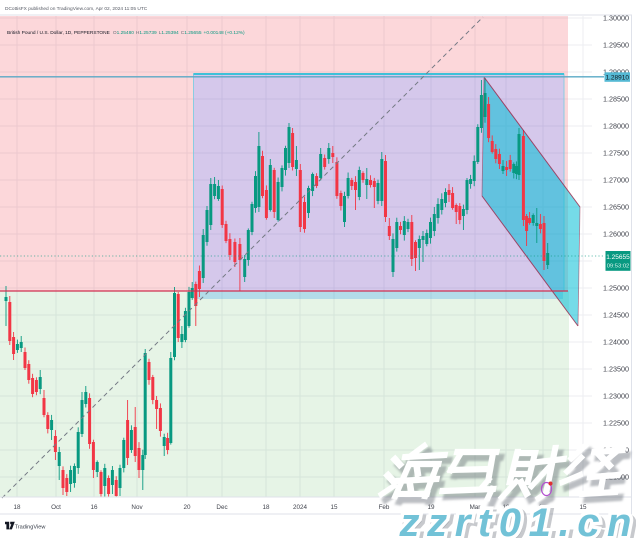 The image size is (636, 543). What do you see at coordinates (618, 266) in the screenshot?
I see `svg-text: 09:53:02` at bounding box center [618, 266].